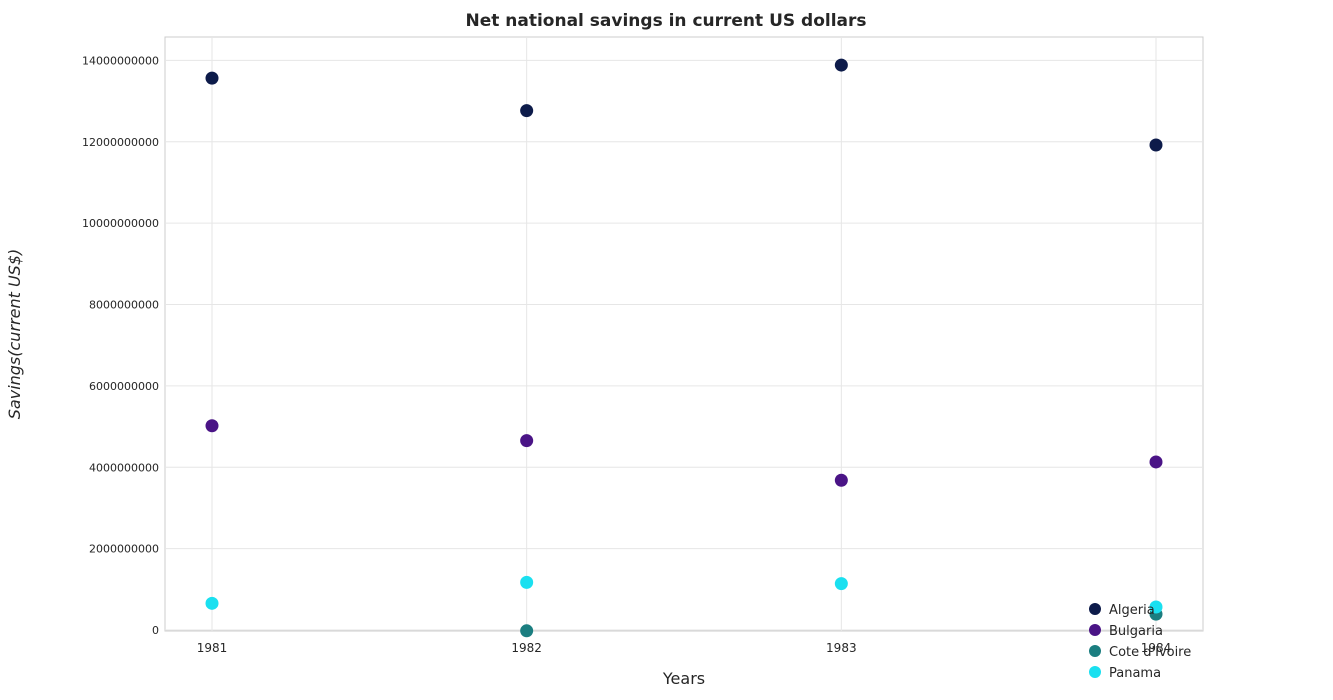 The width and height of the screenshot is (1333, 700). I want to click on x-axis-tick-labels: 1981 1982 1983 1984, so click(684, 648).